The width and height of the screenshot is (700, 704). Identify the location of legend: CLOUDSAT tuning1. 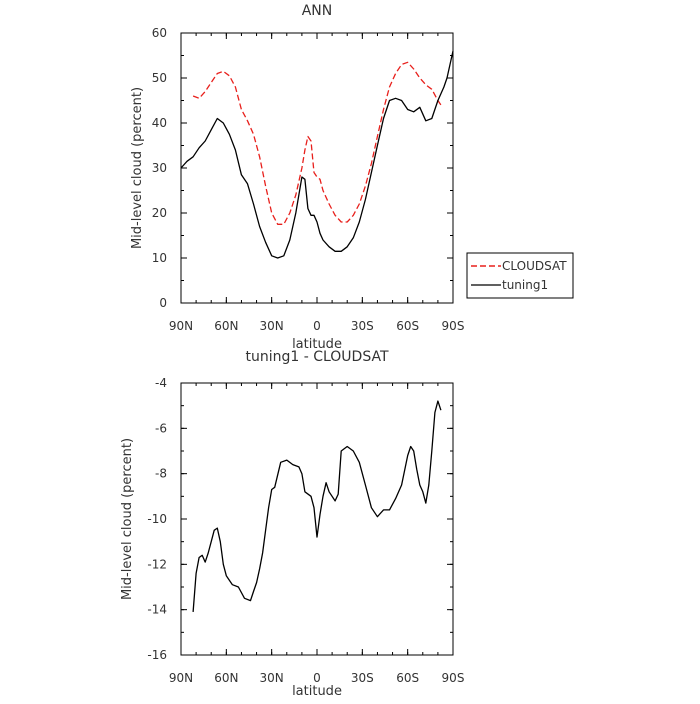
(520, 275).